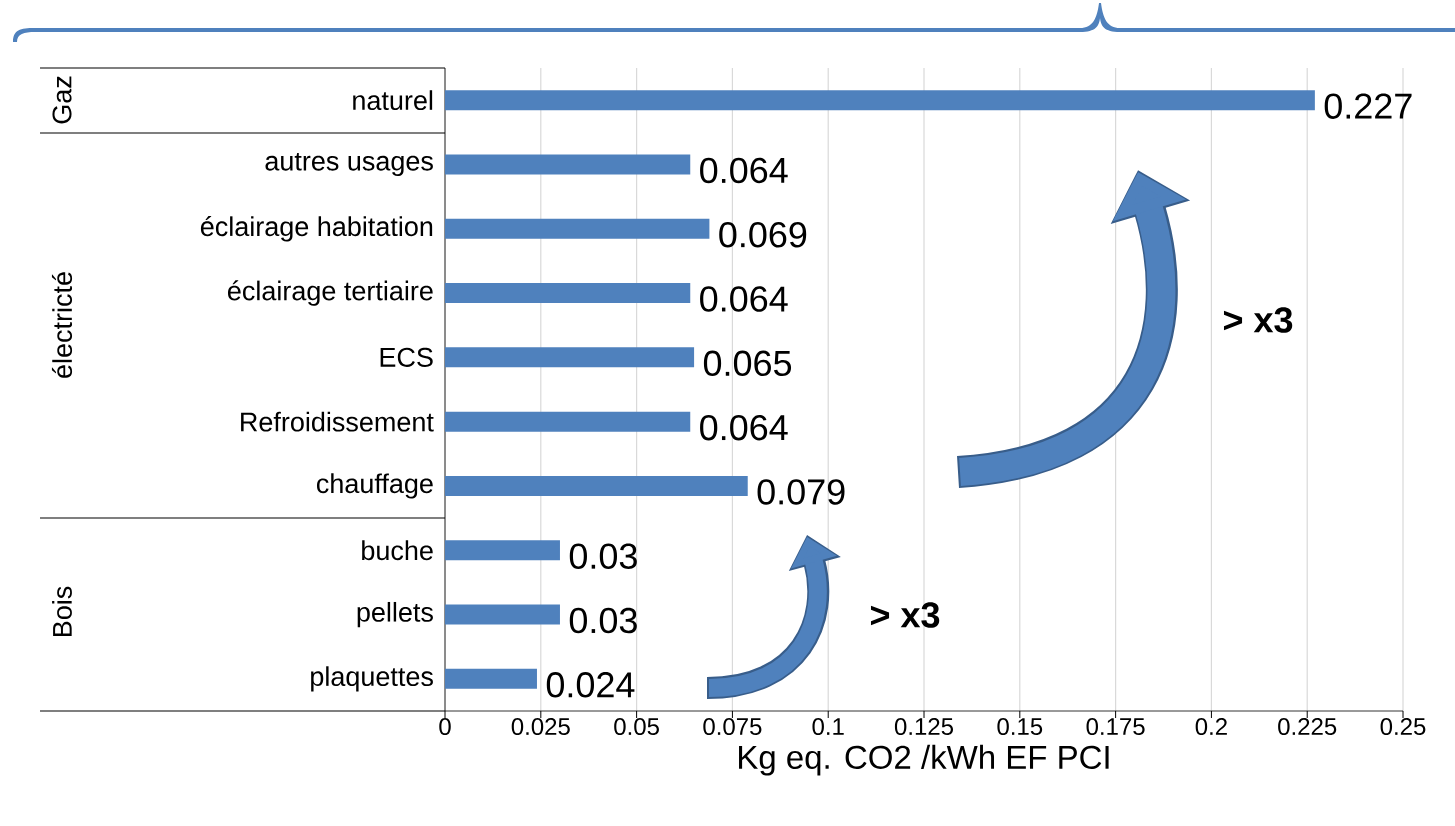 This screenshot has width=1455, height=826. I want to click on x-tick-label: 0.2, so click(1211, 727).